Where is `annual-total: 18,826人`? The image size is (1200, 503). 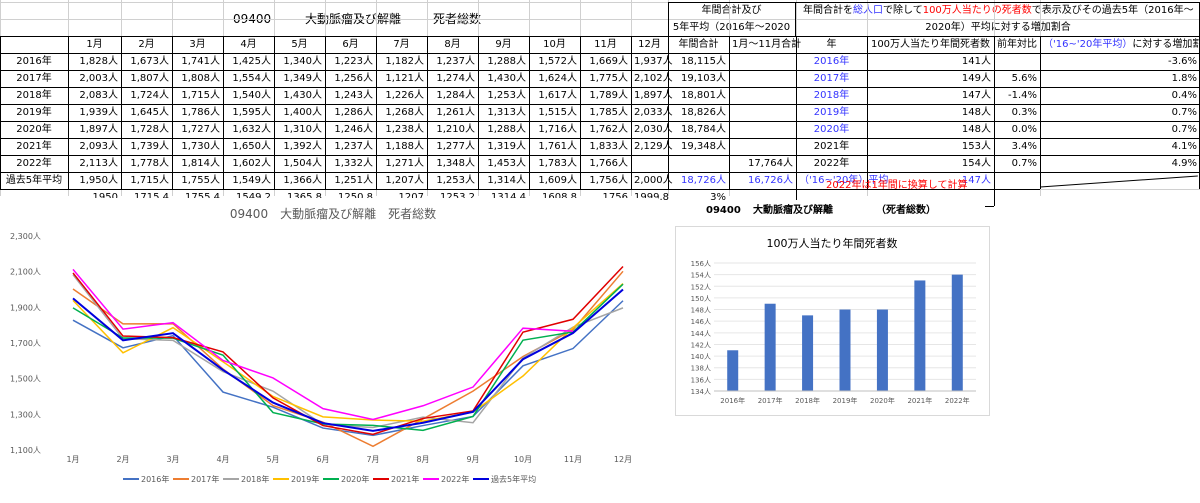 annual-total: 18,826人 is located at coordinates (703, 112).